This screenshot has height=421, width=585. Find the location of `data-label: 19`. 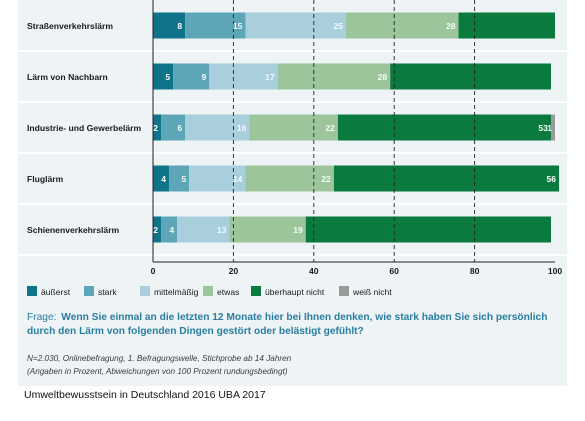

data-label: 19 is located at coordinates (298, 230).